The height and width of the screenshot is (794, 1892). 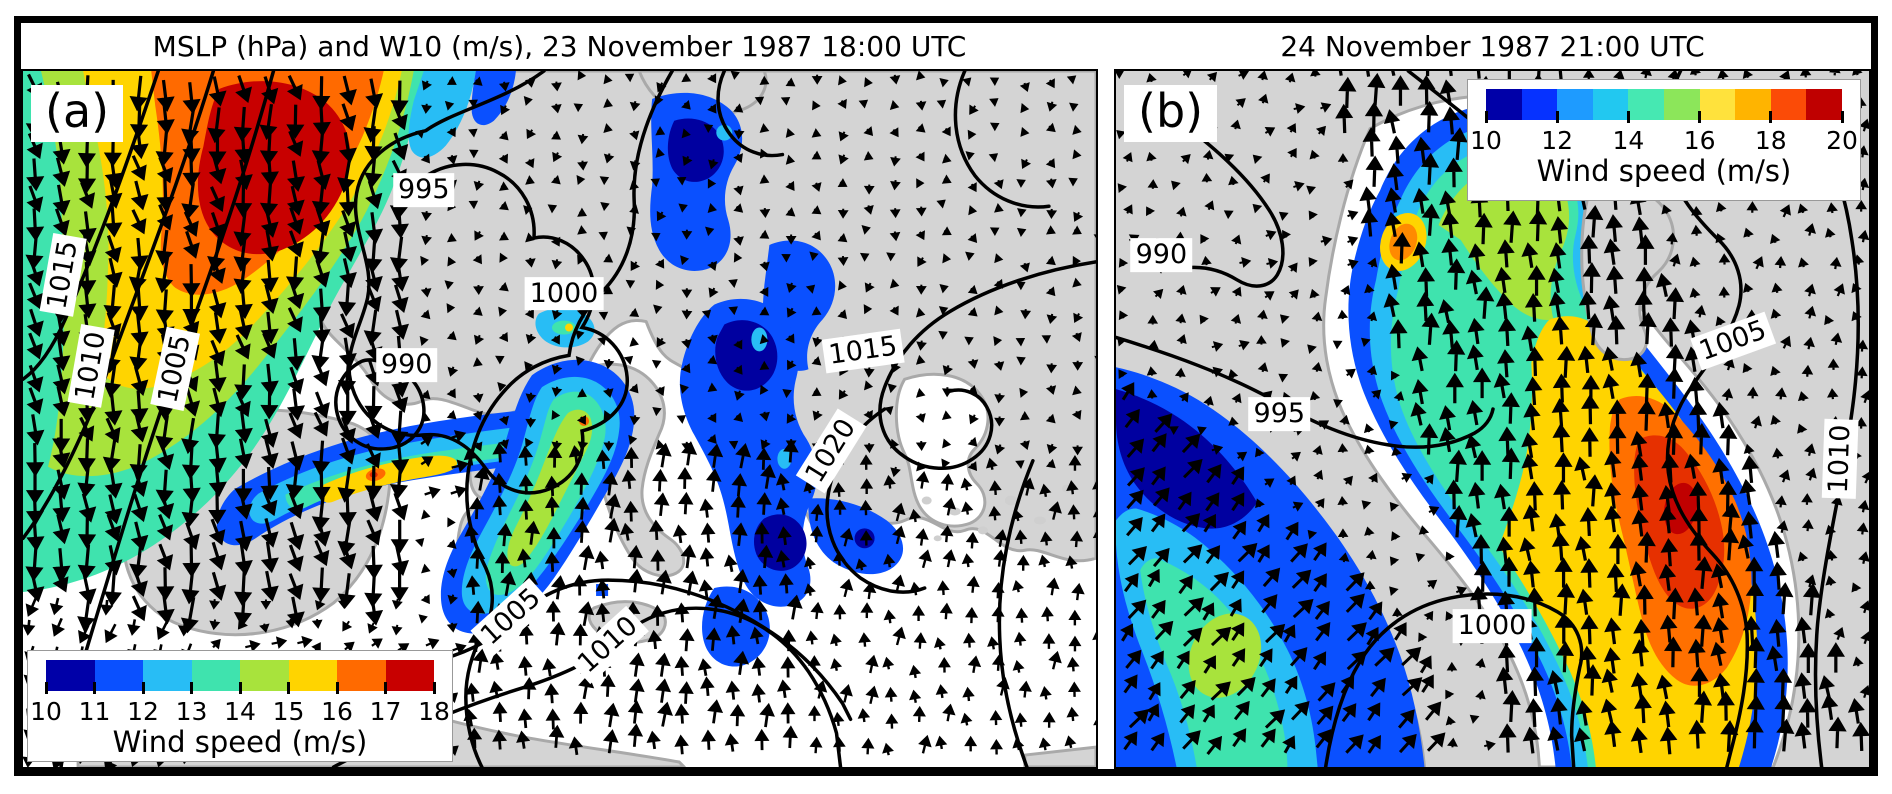 What do you see at coordinates (1842, 140) in the screenshot?
I see `colorbar-tick-label: 20` at bounding box center [1842, 140].